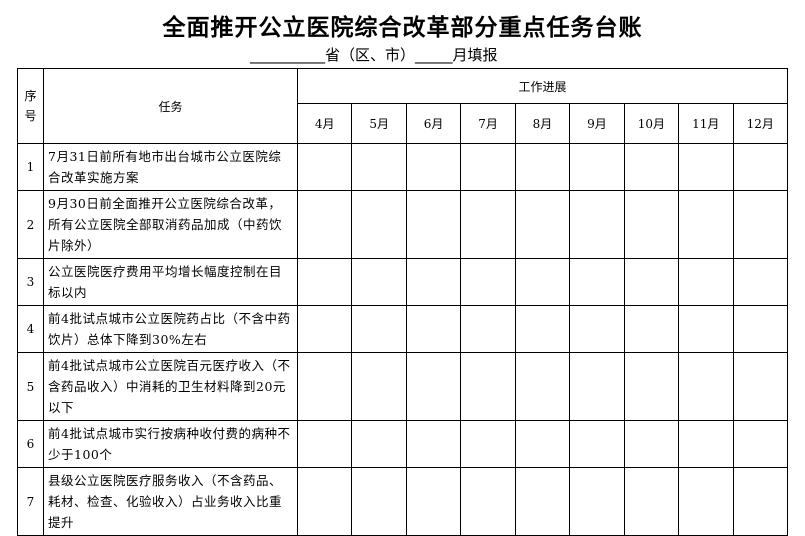 The height and width of the screenshot is (536, 805). What do you see at coordinates (542, 123) in the screenshot?
I see `header-month: 8月` at bounding box center [542, 123].